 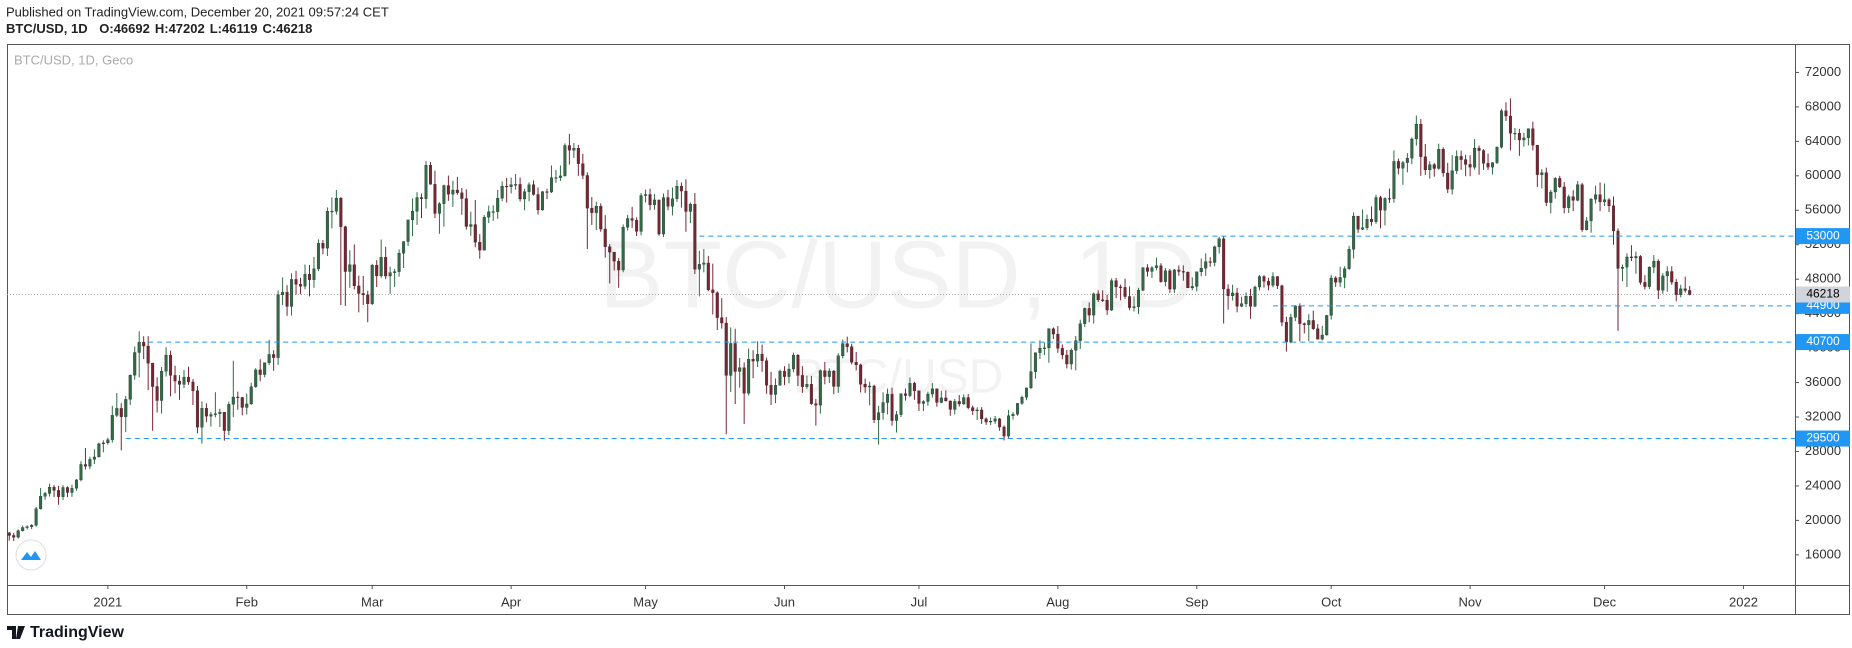 What do you see at coordinates (1823, 140) in the screenshot?
I see `y-tick-label: 64000` at bounding box center [1823, 140].